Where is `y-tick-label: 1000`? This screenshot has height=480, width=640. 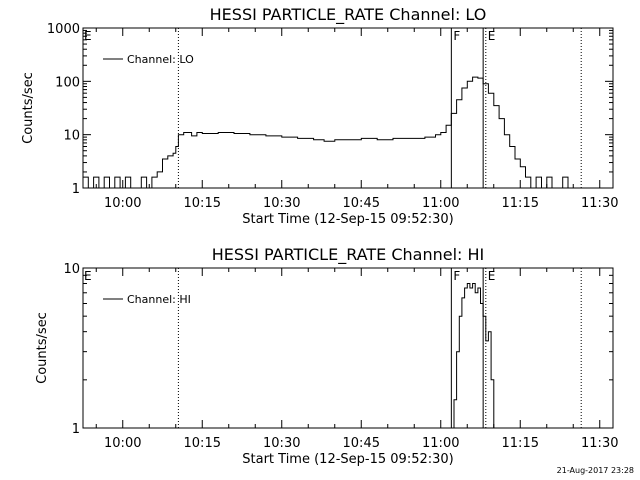
y-tick-label: 1000 is located at coordinates (63, 29).